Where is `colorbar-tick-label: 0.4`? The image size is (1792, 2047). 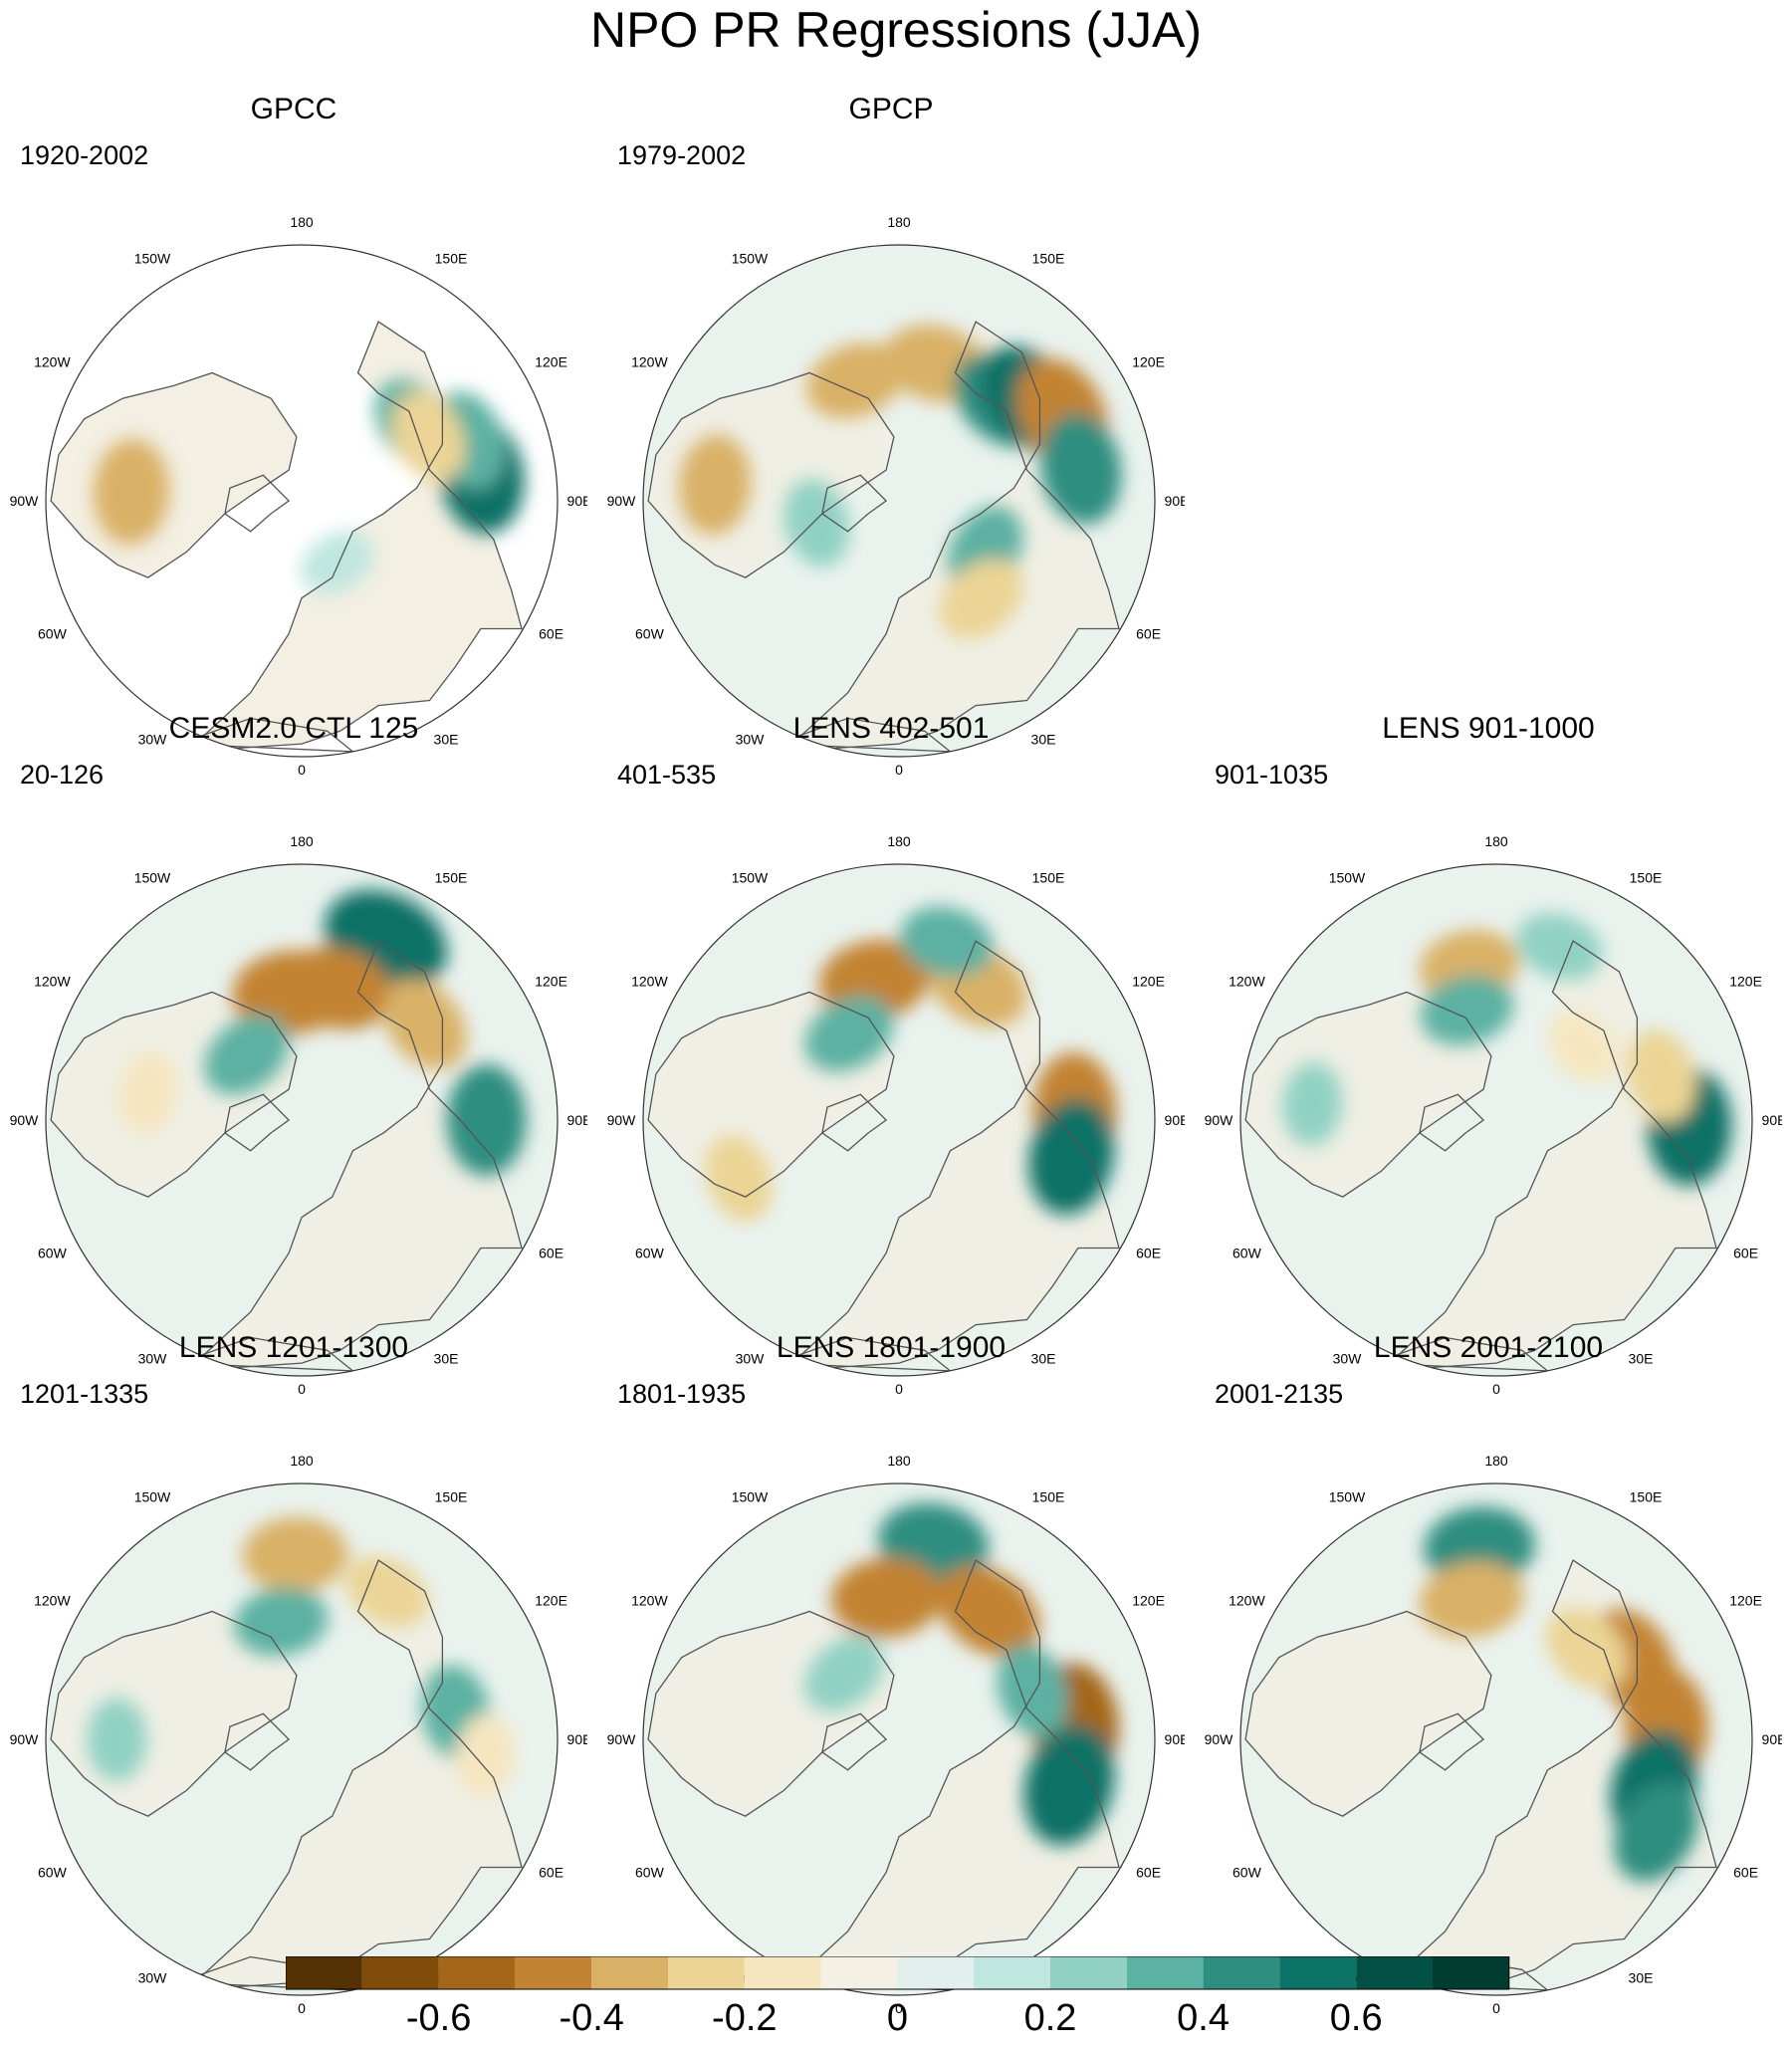
colorbar-tick-label: 0.4 is located at coordinates (1203, 2015).